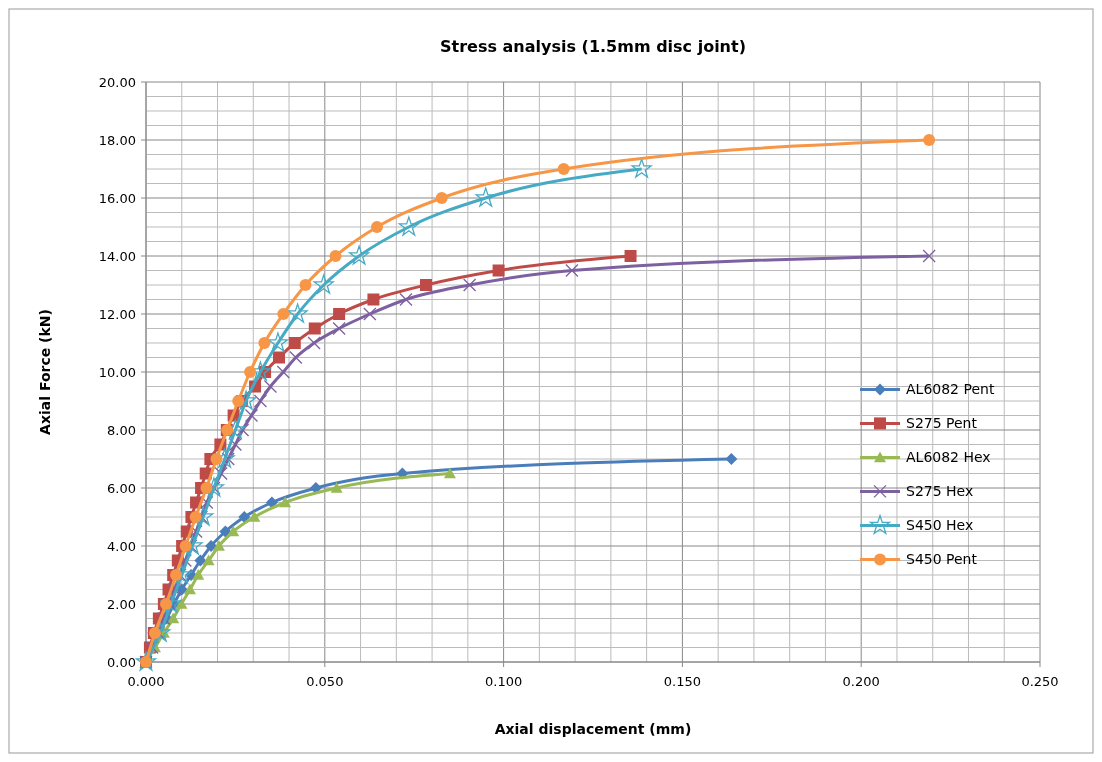 The height and width of the screenshot is (762, 1102). Describe the element at coordinates (117, 140) in the screenshot. I see `y-tick-label: 18.00` at that location.